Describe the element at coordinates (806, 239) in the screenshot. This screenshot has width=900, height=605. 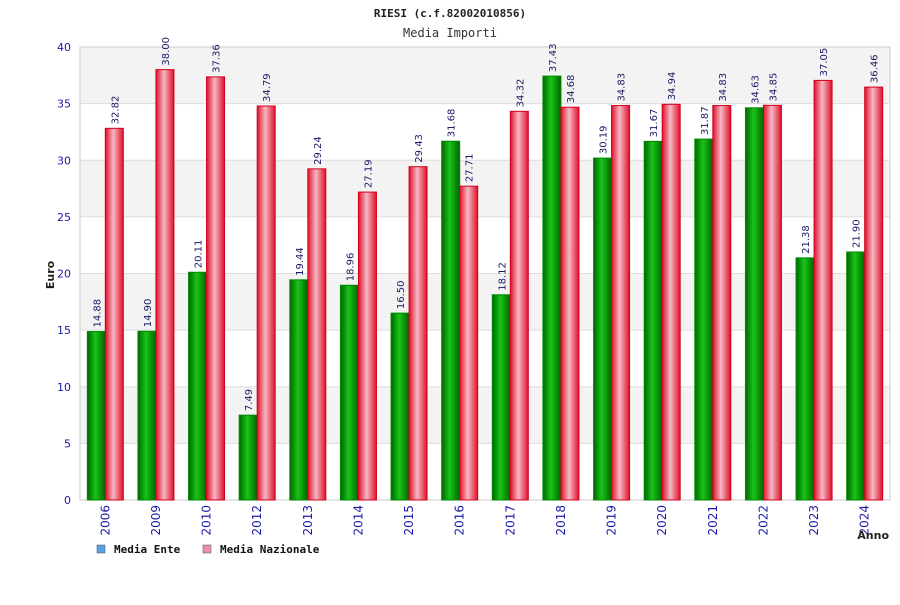
I see `data-label-media-ente-2023: 21.38` at that location.